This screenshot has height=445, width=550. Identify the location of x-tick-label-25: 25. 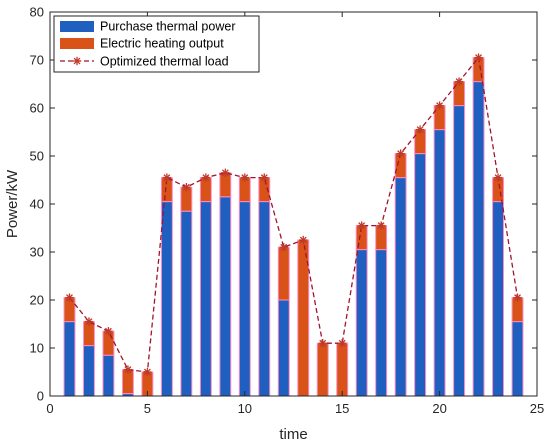
(537, 408).